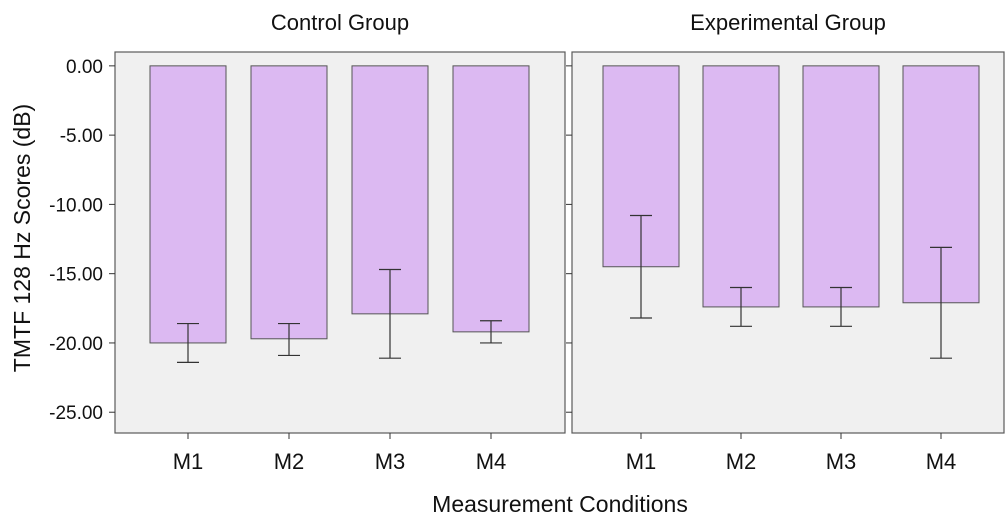 This screenshot has width=1006, height=526. What do you see at coordinates (188, 204) in the screenshot?
I see `bar-m1` at bounding box center [188, 204].